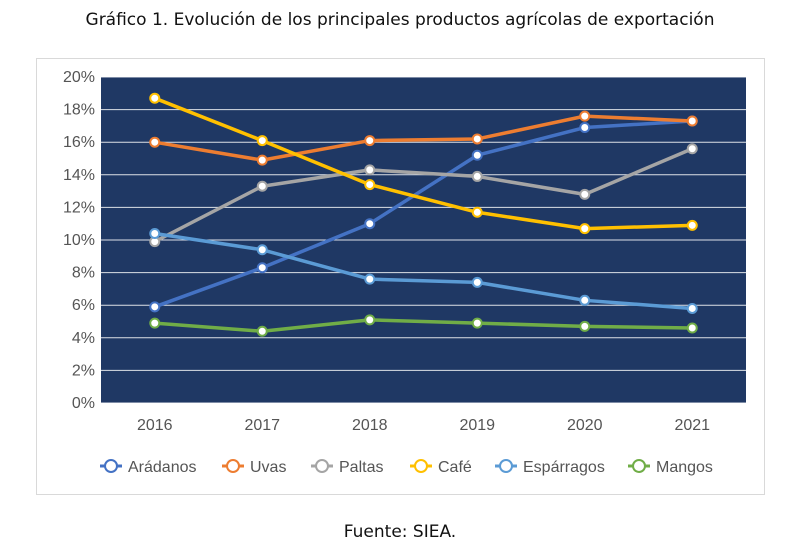 The height and width of the screenshot is (554, 800). What do you see at coordinates (692, 425) in the screenshot?
I see `x-tick-label: 2021` at bounding box center [692, 425].